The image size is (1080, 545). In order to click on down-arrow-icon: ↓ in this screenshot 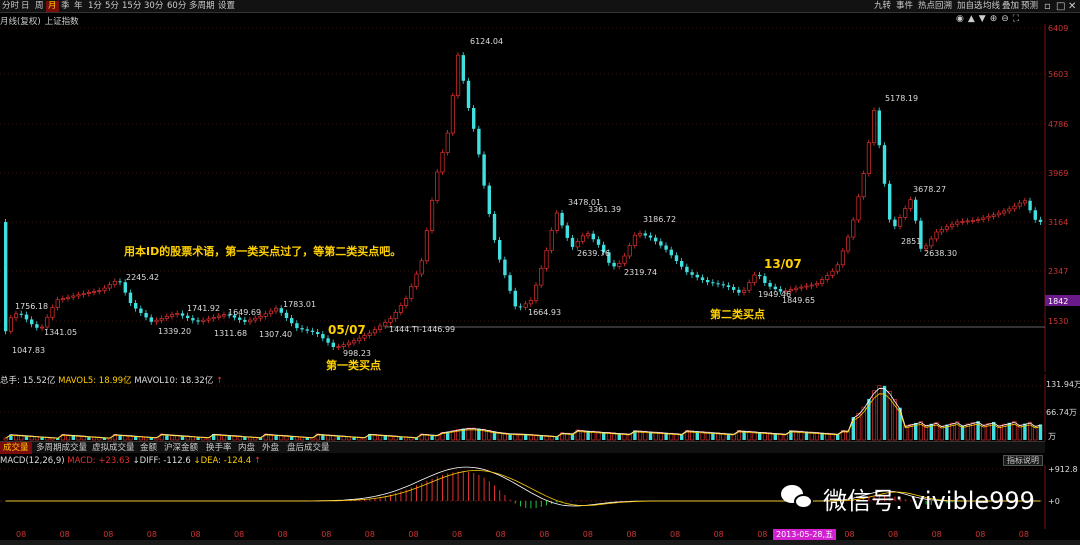, I will do `click(197, 461)`.